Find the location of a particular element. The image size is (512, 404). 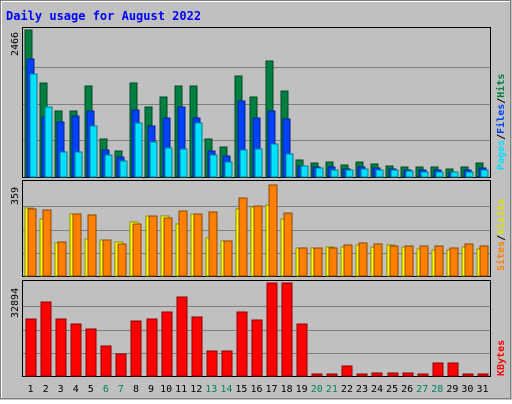

svg-text: KBytes is located at coordinates (501, 358).